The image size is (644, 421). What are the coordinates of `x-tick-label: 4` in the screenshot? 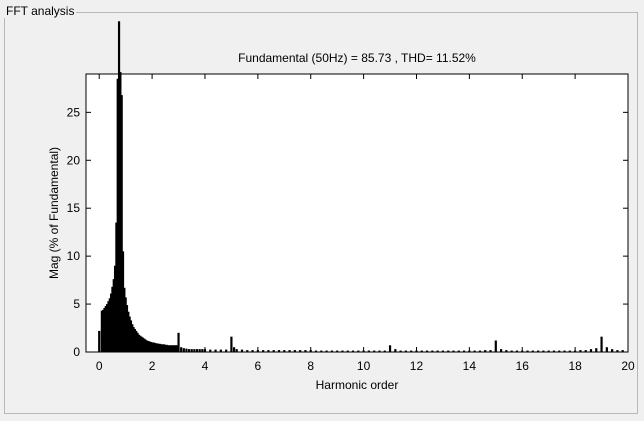 It's located at (205, 366).